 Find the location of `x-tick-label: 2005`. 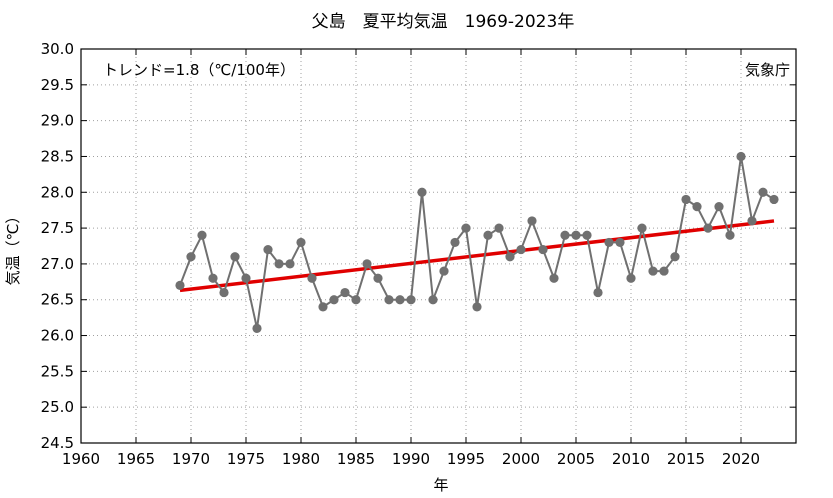

x-tick-label: 2005 is located at coordinates (576, 459).